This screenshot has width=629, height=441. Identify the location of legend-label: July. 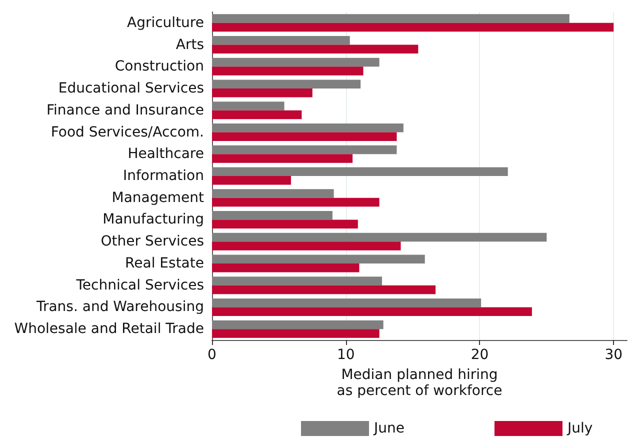
(579, 428).